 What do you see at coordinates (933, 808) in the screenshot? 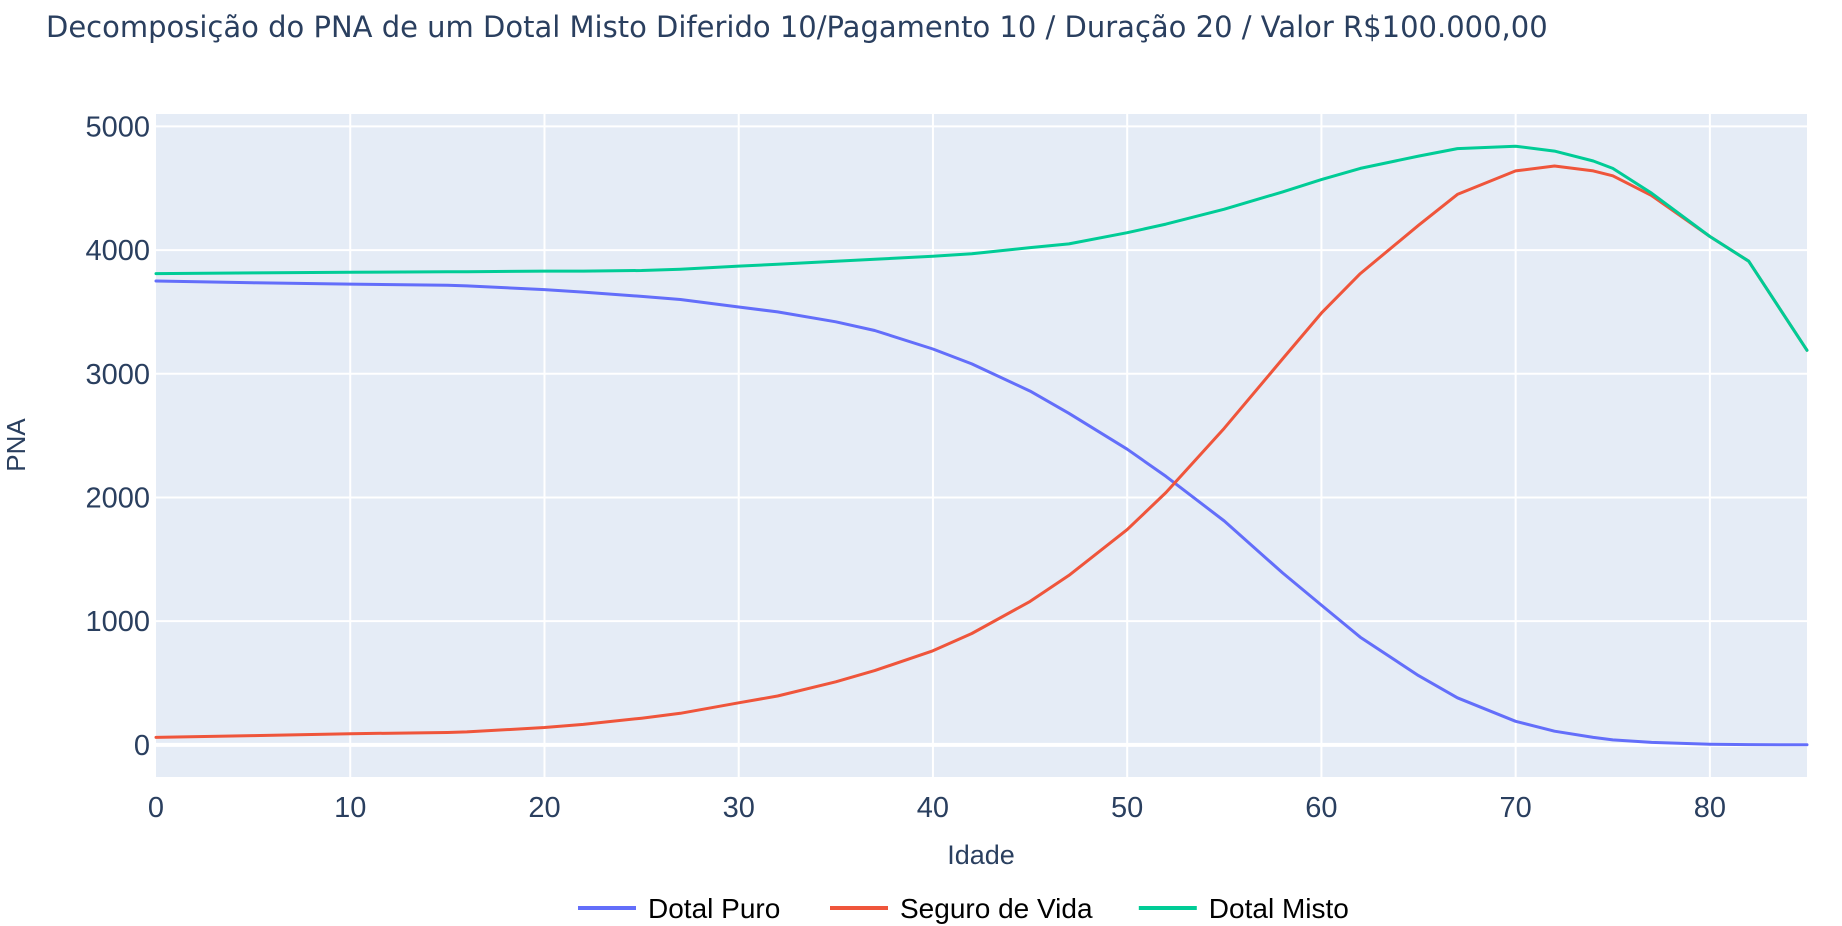
I see `x-tick-label: 40` at bounding box center [933, 808].